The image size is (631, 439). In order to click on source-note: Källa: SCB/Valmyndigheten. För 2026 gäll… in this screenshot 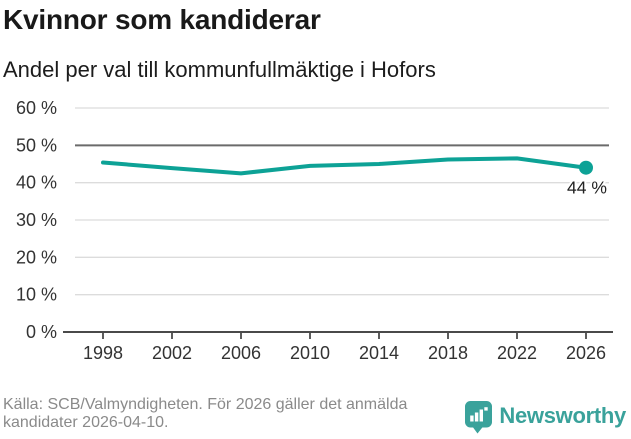, I will do `click(205, 414)`.